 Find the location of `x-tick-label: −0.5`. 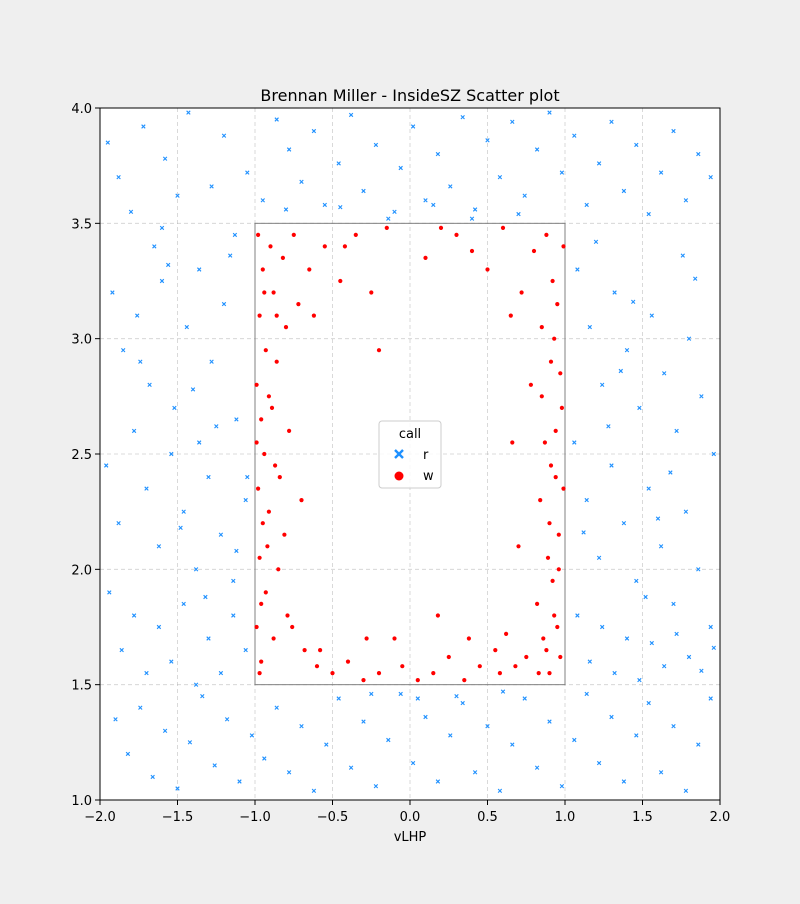

x-tick-label: −0.5 is located at coordinates (333, 817).